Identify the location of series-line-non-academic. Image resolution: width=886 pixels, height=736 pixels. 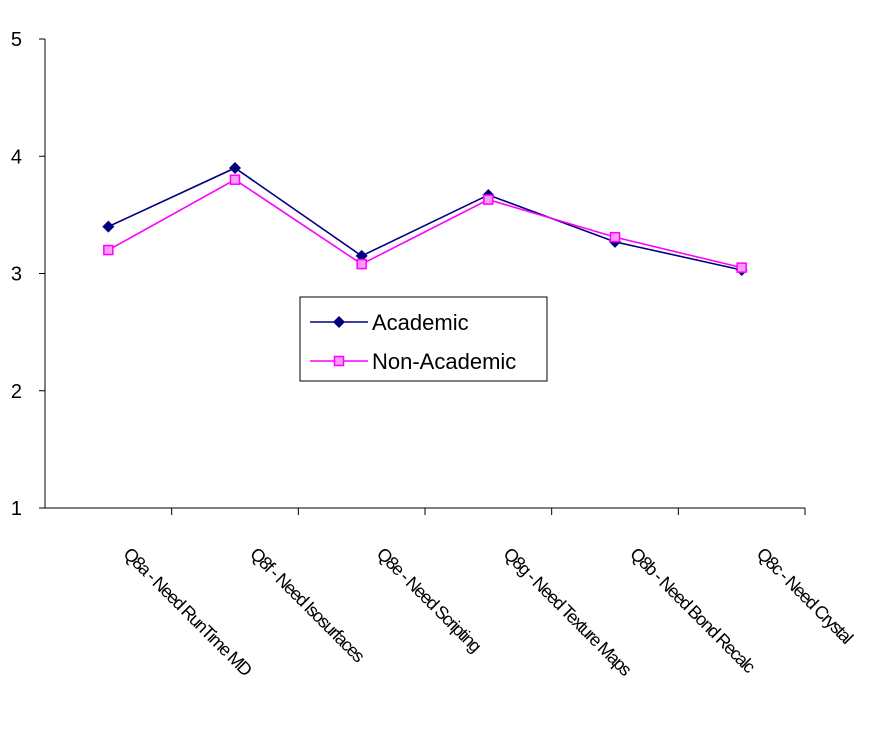
(424, 223).